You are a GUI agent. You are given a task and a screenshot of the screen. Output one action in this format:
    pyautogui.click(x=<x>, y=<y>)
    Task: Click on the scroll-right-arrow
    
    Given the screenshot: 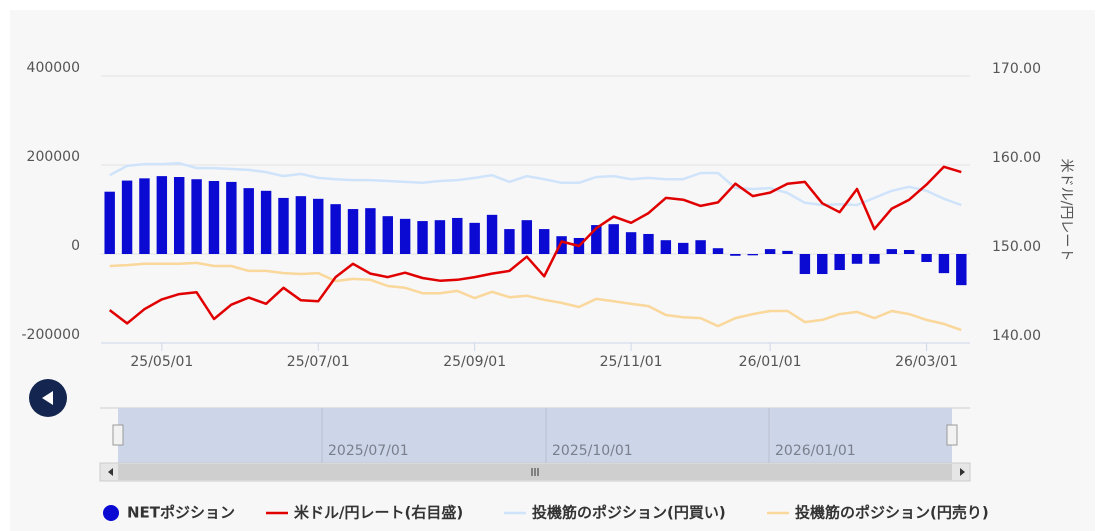 What is the action you would take?
    pyautogui.click(x=962, y=472)
    